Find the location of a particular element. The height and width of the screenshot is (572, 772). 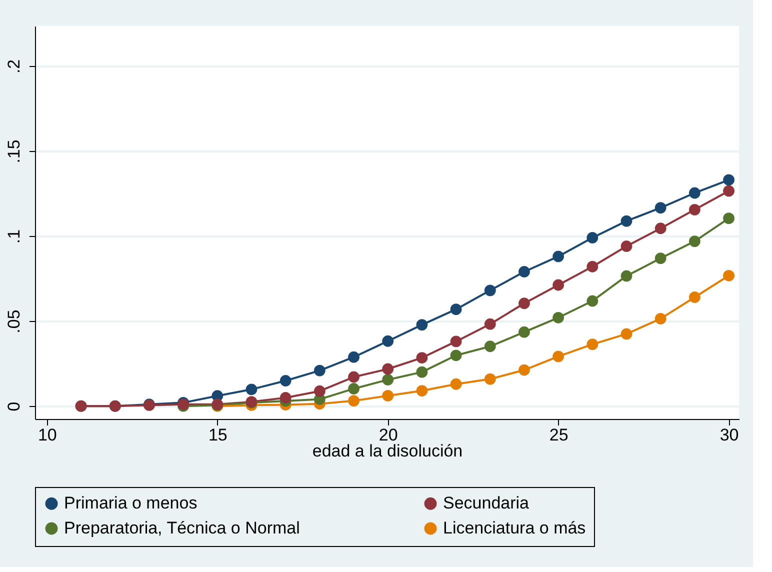

legend-label: Preparatoria, Técnica o Normal is located at coordinates (182, 528).